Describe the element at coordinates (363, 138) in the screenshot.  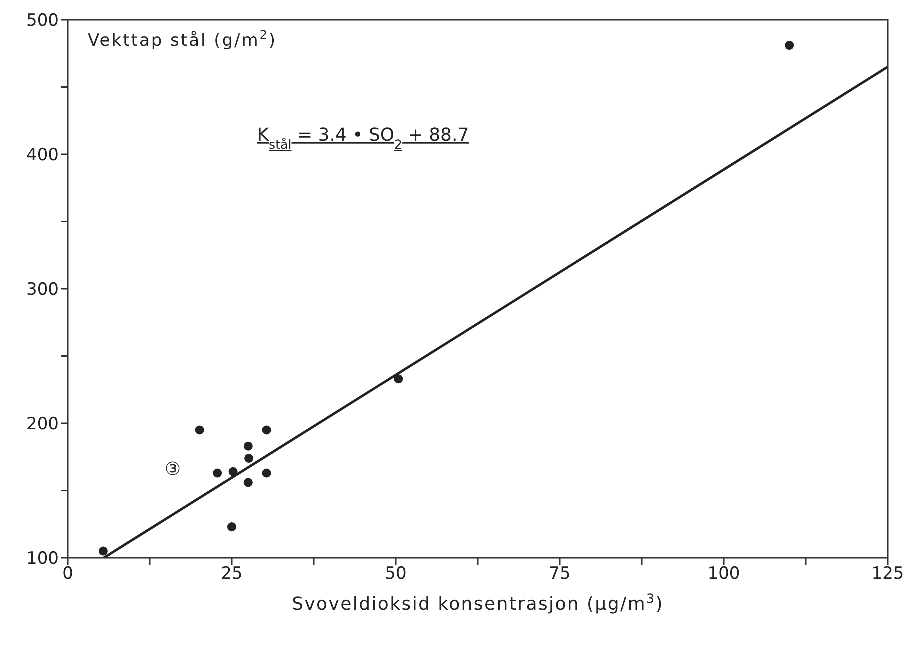
I see `annotation: K$_{stål}$ = 3.4 • SO$_{2}$ + 88.7` at that location.